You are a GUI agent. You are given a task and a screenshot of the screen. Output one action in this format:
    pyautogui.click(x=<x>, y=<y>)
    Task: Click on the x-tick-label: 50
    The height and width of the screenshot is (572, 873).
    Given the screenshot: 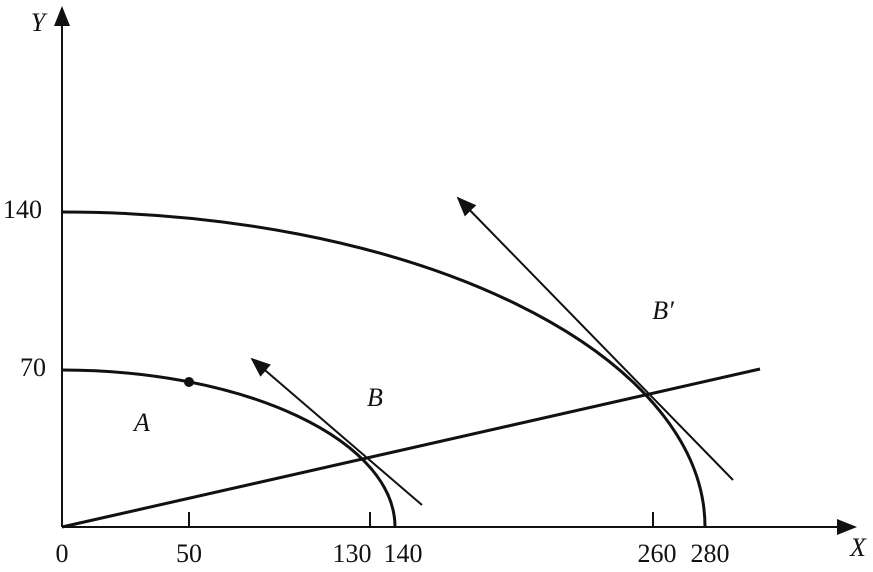 What is the action you would take?
    pyautogui.click(x=189, y=553)
    